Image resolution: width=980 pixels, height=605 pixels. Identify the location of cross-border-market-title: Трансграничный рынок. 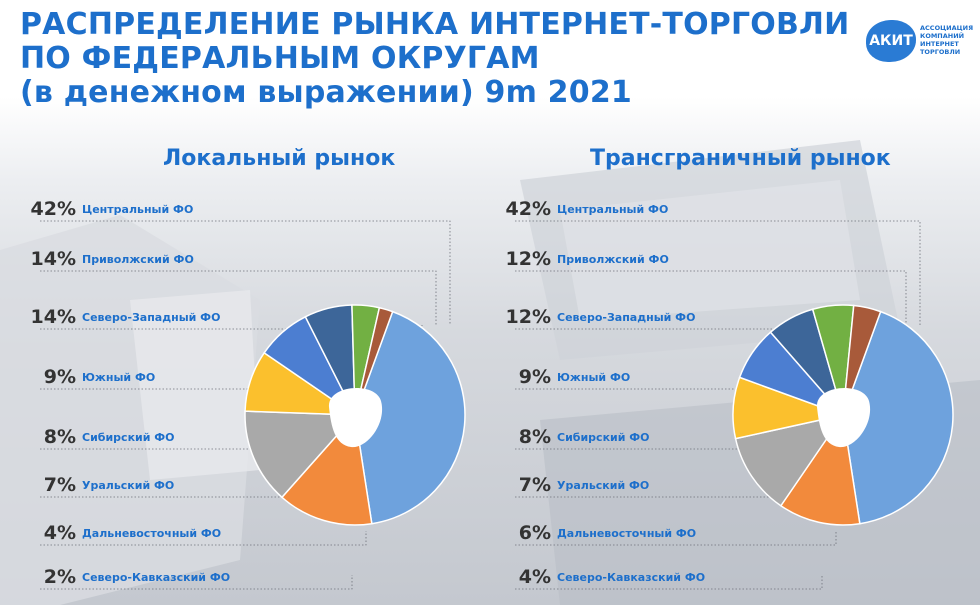
(740, 158).